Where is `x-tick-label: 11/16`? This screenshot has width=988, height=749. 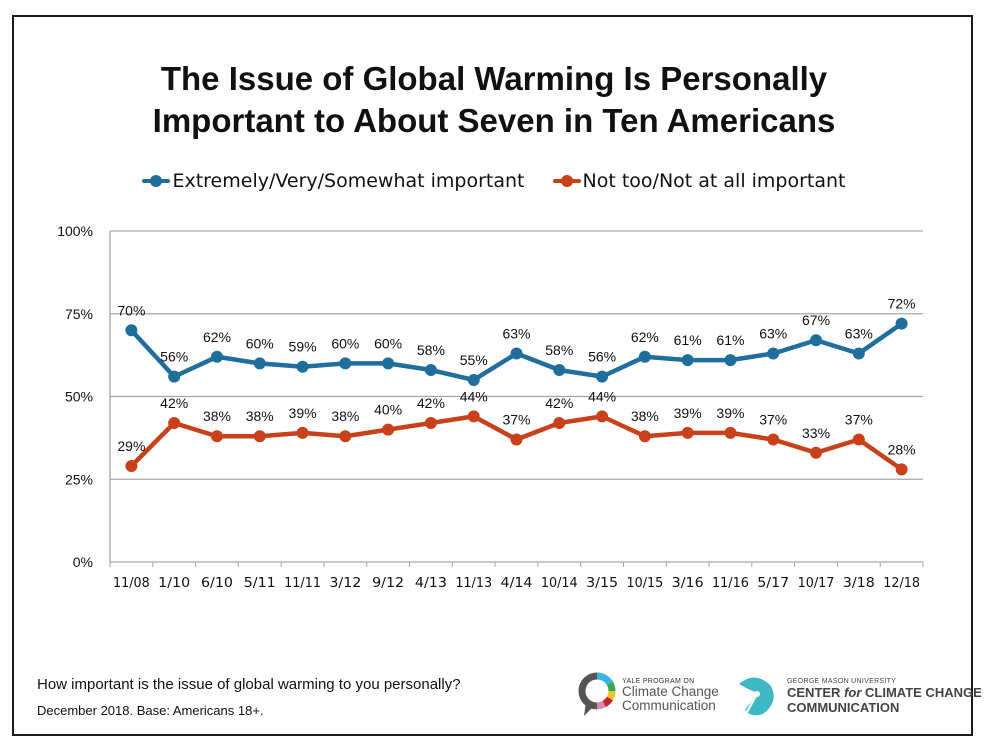
x-tick-label: 11/16 is located at coordinates (730, 583).